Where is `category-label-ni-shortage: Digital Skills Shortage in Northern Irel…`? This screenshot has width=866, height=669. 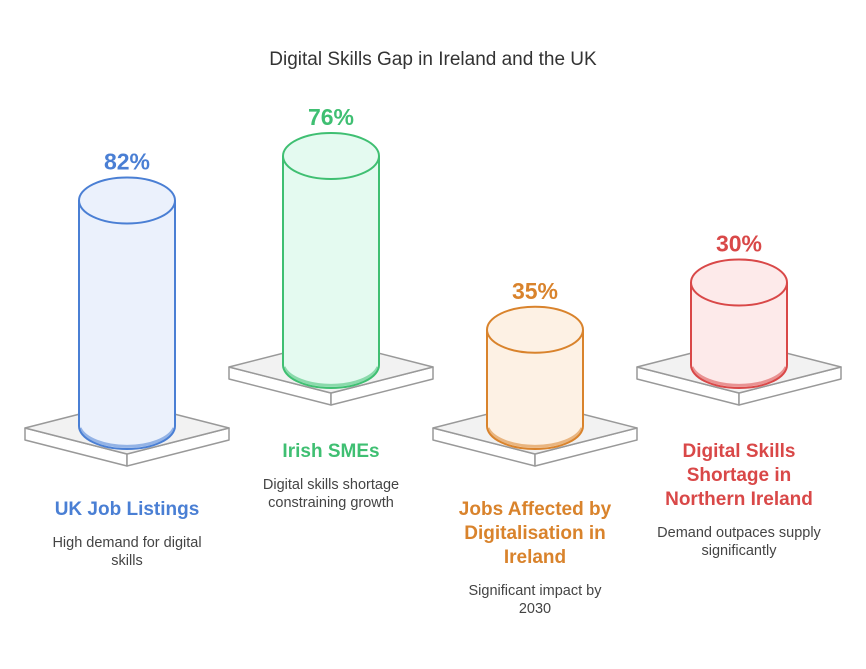
category-label-ni-shortage: Digital Skills Shortage in Northern Irel… is located at coordinates (739, 475).